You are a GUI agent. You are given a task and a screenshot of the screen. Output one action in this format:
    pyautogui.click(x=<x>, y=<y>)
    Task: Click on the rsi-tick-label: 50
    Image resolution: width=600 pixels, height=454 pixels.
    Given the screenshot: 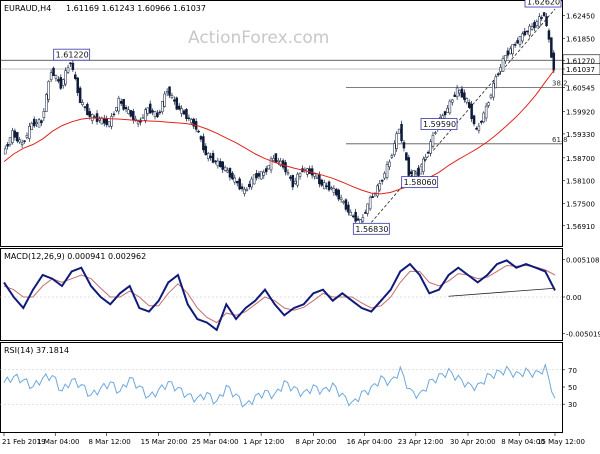 What is the action you would take?
    pyautogui.click(x=572, y=388)
    